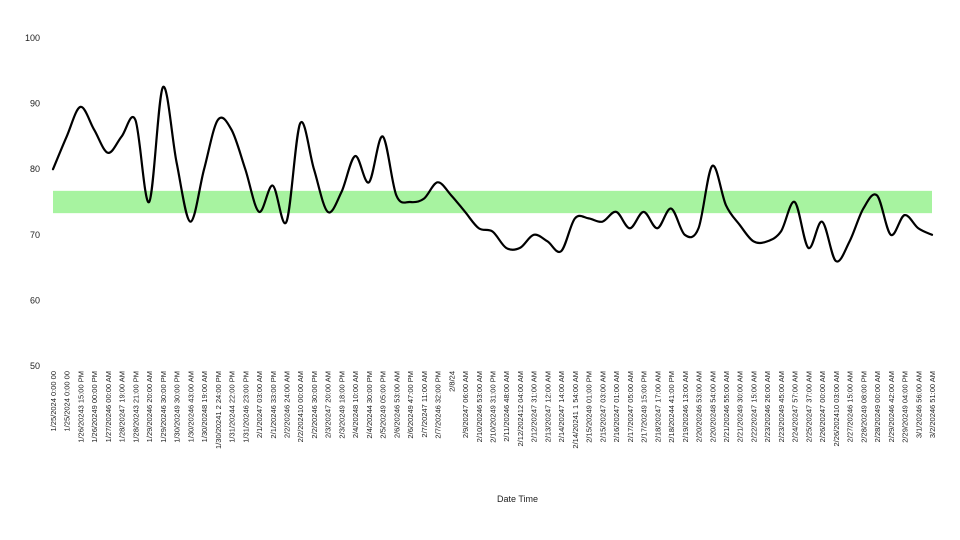  What do you see at coordinates (534, 406) in the screenshot?
I see `x-tick-label: 2/12/20247 31:00 AM` at bounding box center [534, 406].